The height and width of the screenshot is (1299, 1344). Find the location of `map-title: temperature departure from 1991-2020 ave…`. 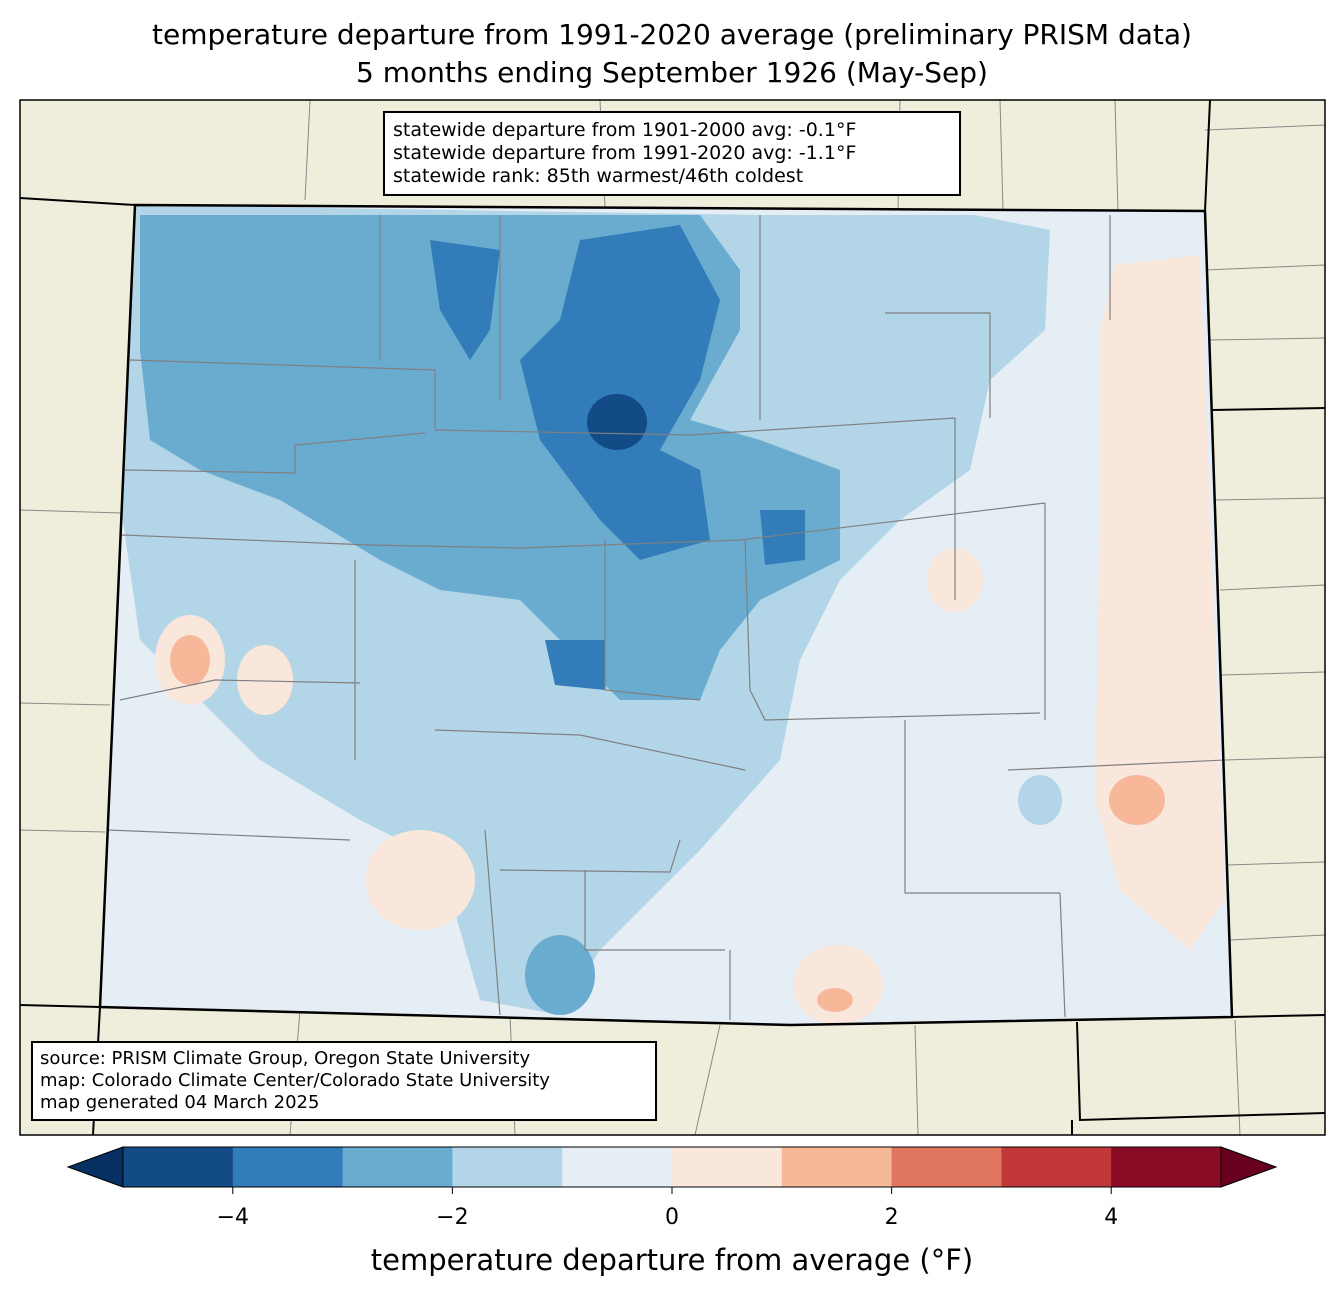

map-title: temperature departure from 1991-2020 ave… is located at coordinates (672, 34).